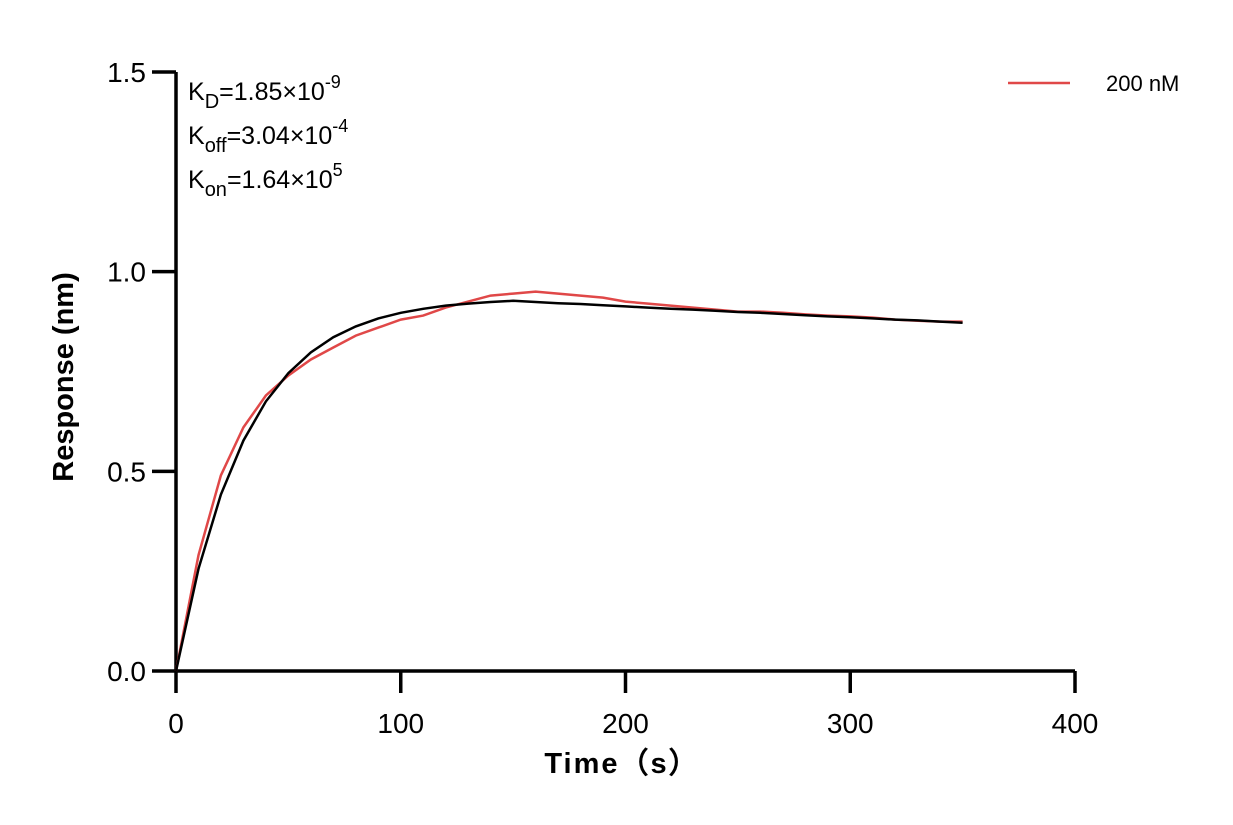 Image resolution: width=1233 pixels, height=825 pixels. Describe the element at coordinates (333, 82) in the screenshot. I see `annotation-sup: -9` at that location.